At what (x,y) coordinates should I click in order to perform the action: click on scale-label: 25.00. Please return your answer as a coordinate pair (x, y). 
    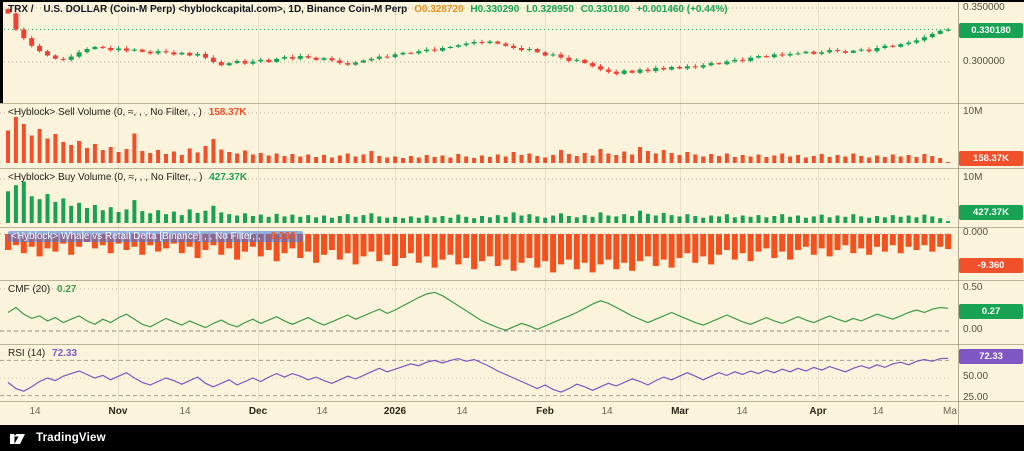
    Looking at the image, I should click on (976, 397).